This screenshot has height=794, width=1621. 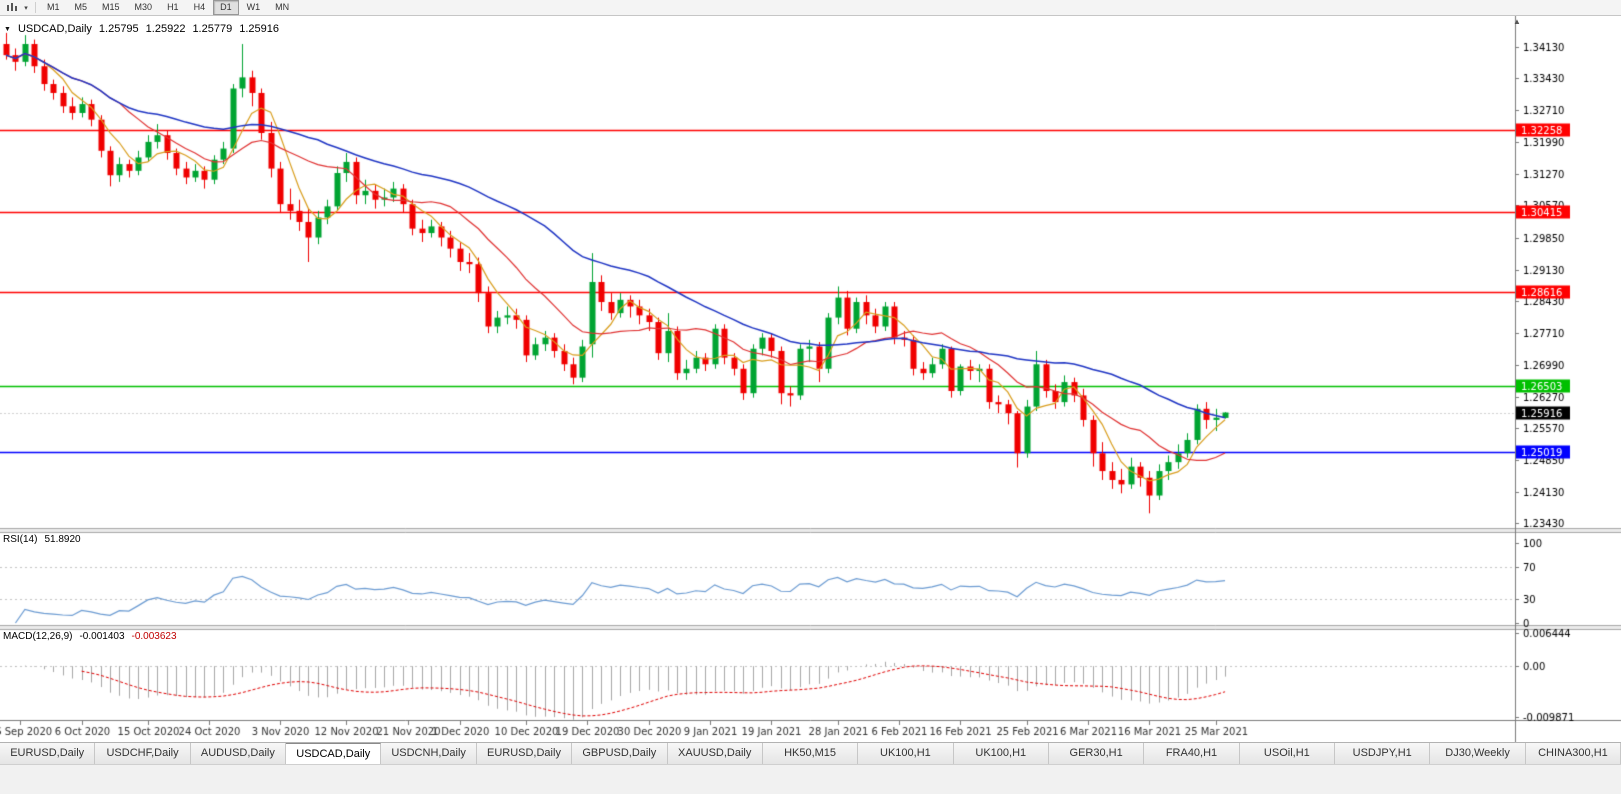 I want to click on tab-usoil-h1: USOil,H1, so click(x=1287, y=753).